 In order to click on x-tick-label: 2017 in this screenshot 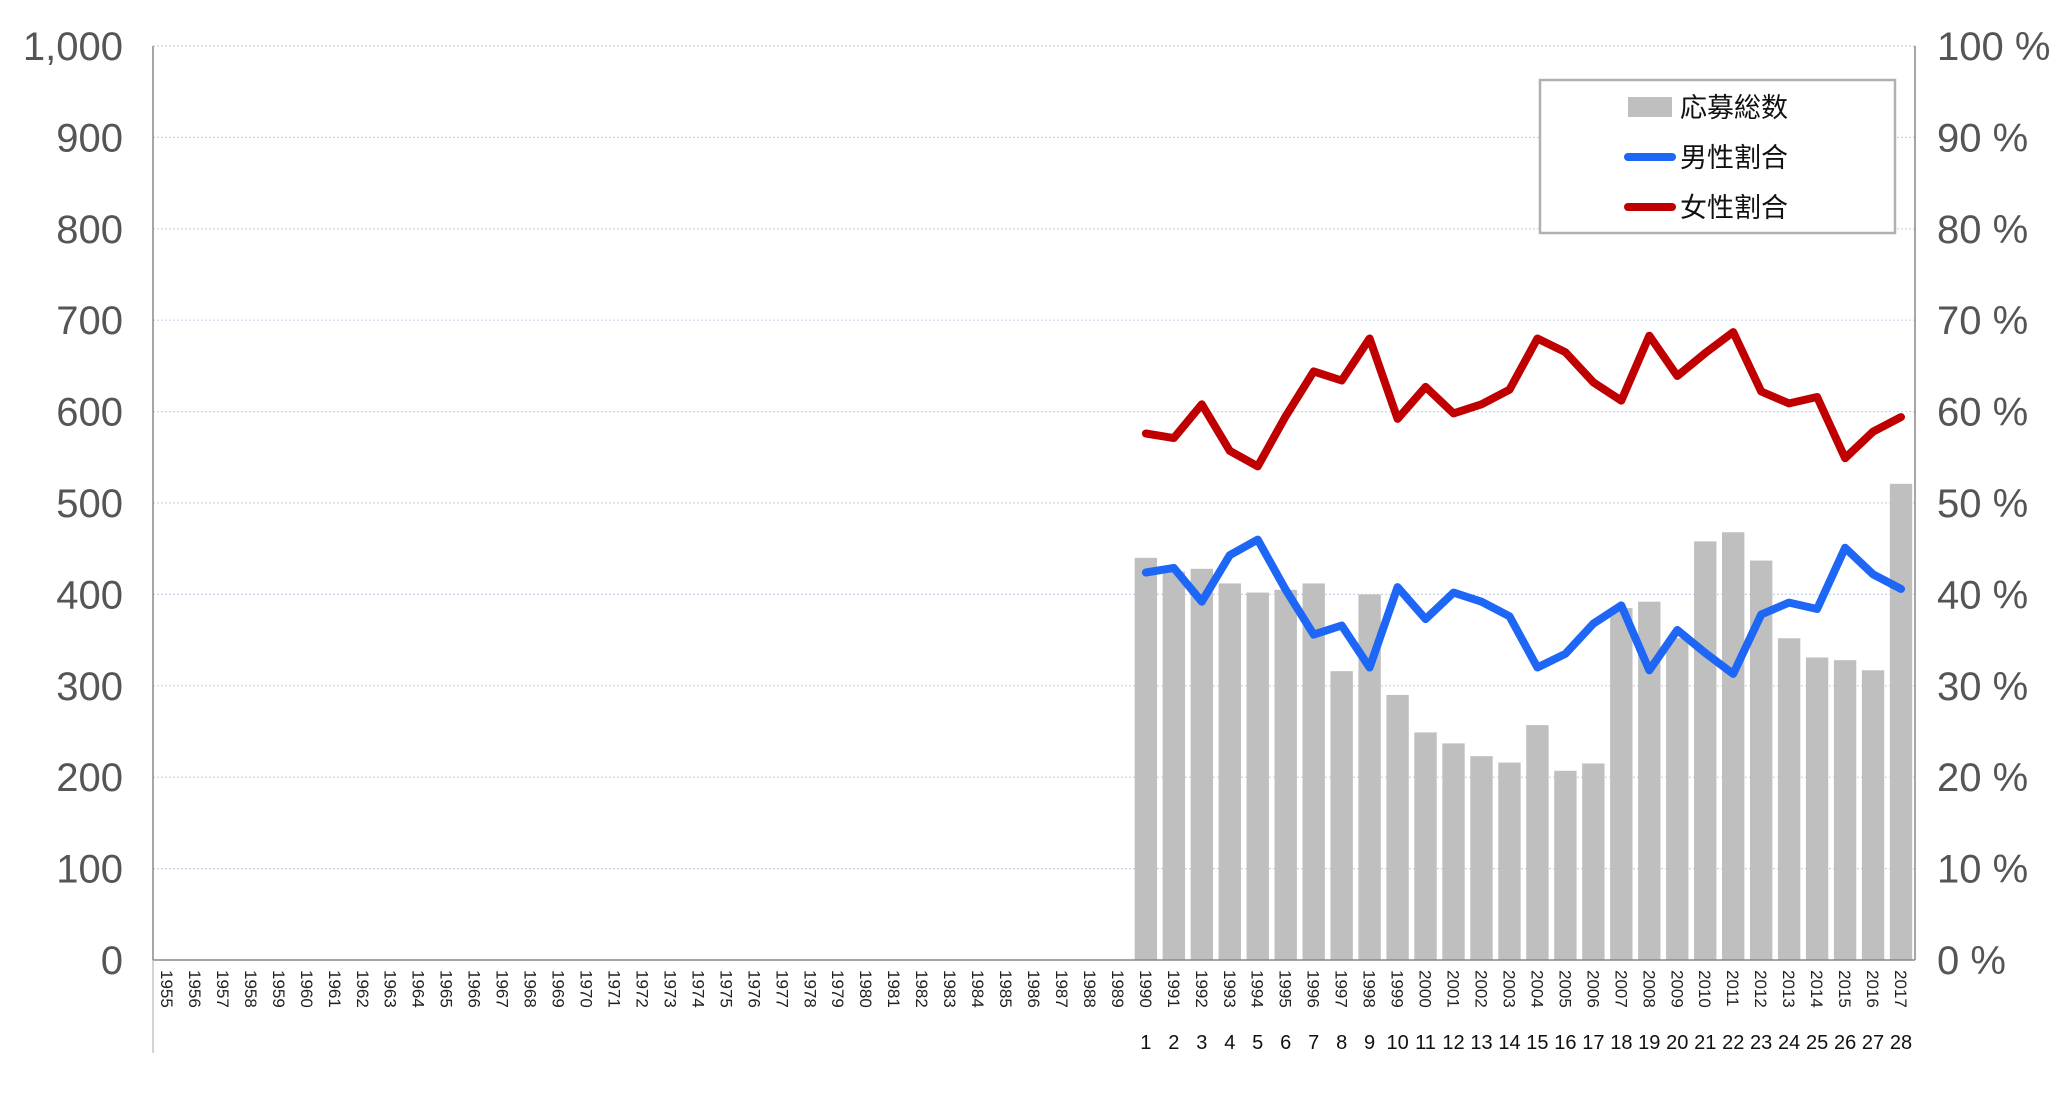, I will do `click(1900, 989)`.